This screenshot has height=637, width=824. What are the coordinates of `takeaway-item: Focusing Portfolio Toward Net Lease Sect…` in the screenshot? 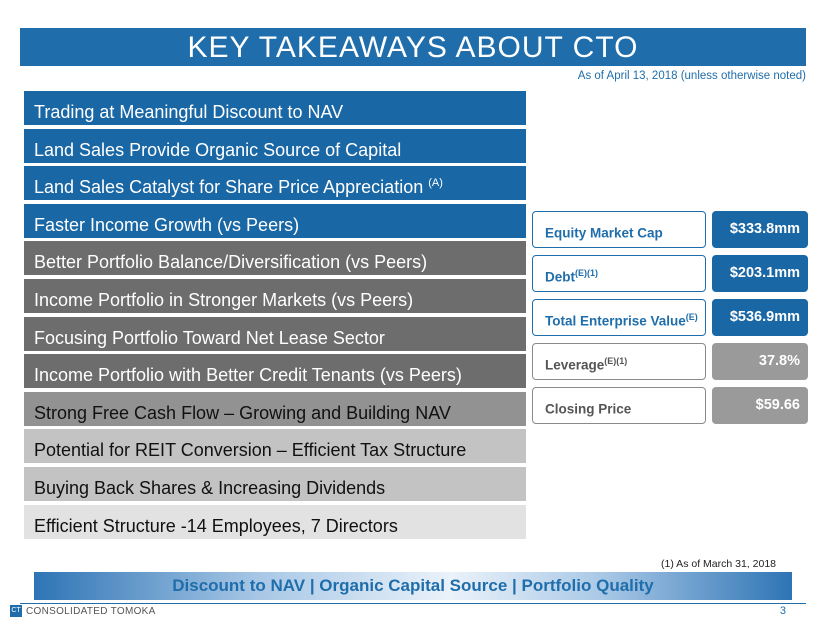 It's located at (275, 333).